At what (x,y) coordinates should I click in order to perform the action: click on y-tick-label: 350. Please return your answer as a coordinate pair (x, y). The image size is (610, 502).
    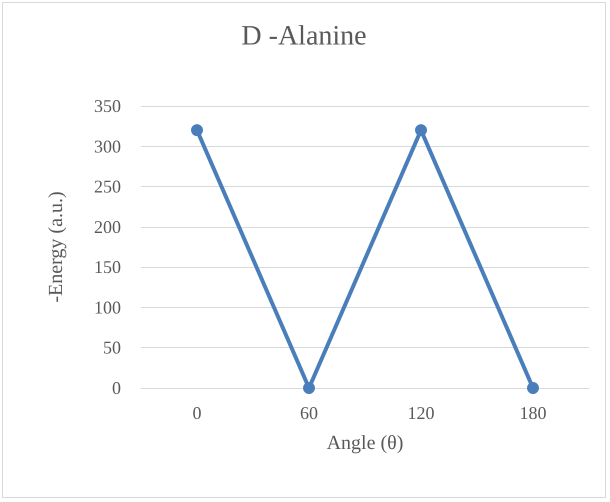
    Looking at the image, I should click on (107, 106).